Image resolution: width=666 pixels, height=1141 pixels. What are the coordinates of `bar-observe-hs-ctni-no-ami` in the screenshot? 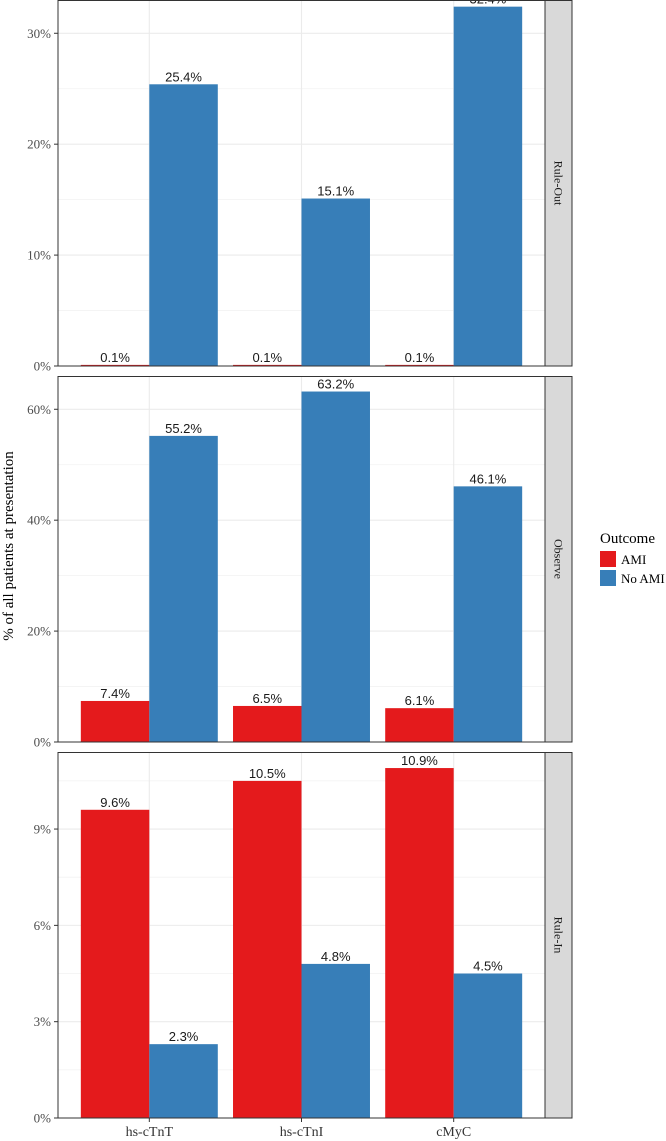 It's located at (335, 566).